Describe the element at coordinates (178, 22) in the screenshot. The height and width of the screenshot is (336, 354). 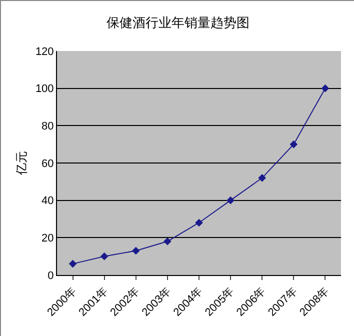
I see `chart-title: 保健酒行业年销量趋势图` at that location.